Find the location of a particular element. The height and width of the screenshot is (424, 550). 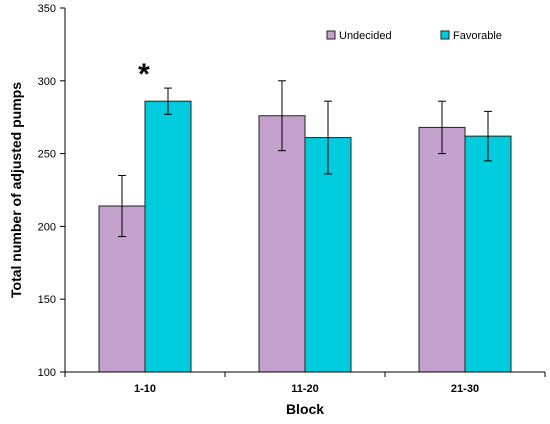

y-tick-label: 250 is located at coordinates (47, 155).